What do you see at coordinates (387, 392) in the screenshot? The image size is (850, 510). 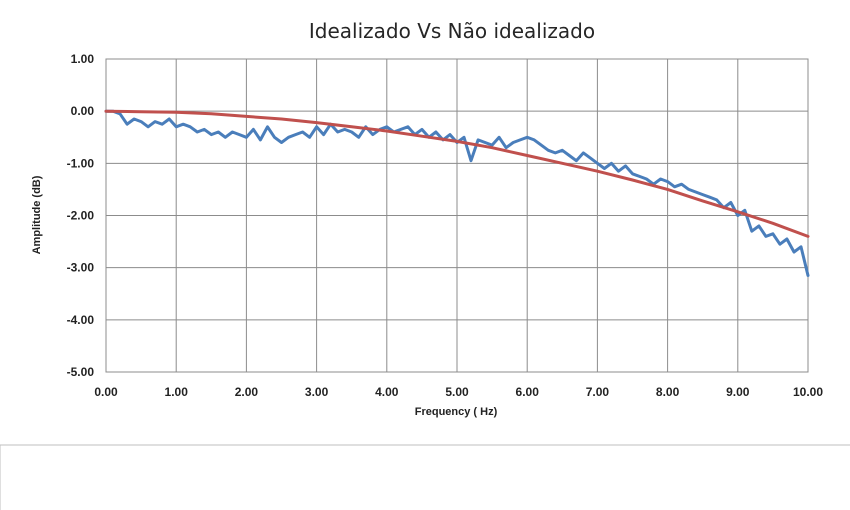 I see `x-tick-label: 4.00` at bounding box center [387, 392].